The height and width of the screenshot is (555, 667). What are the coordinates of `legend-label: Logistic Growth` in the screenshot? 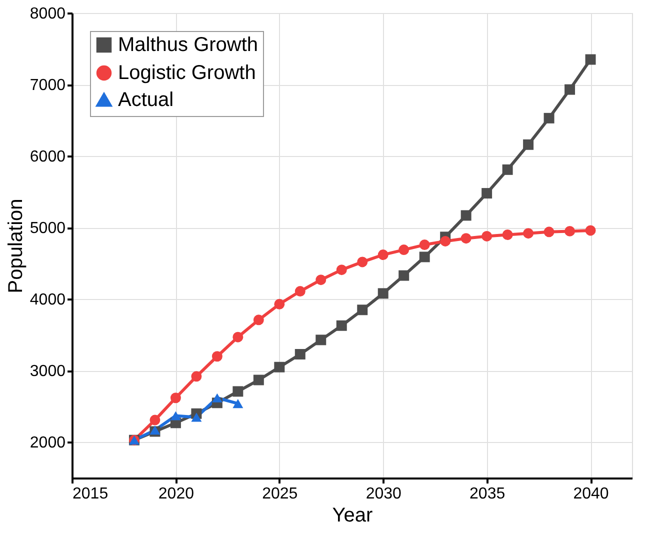 It's located at (187, 73).